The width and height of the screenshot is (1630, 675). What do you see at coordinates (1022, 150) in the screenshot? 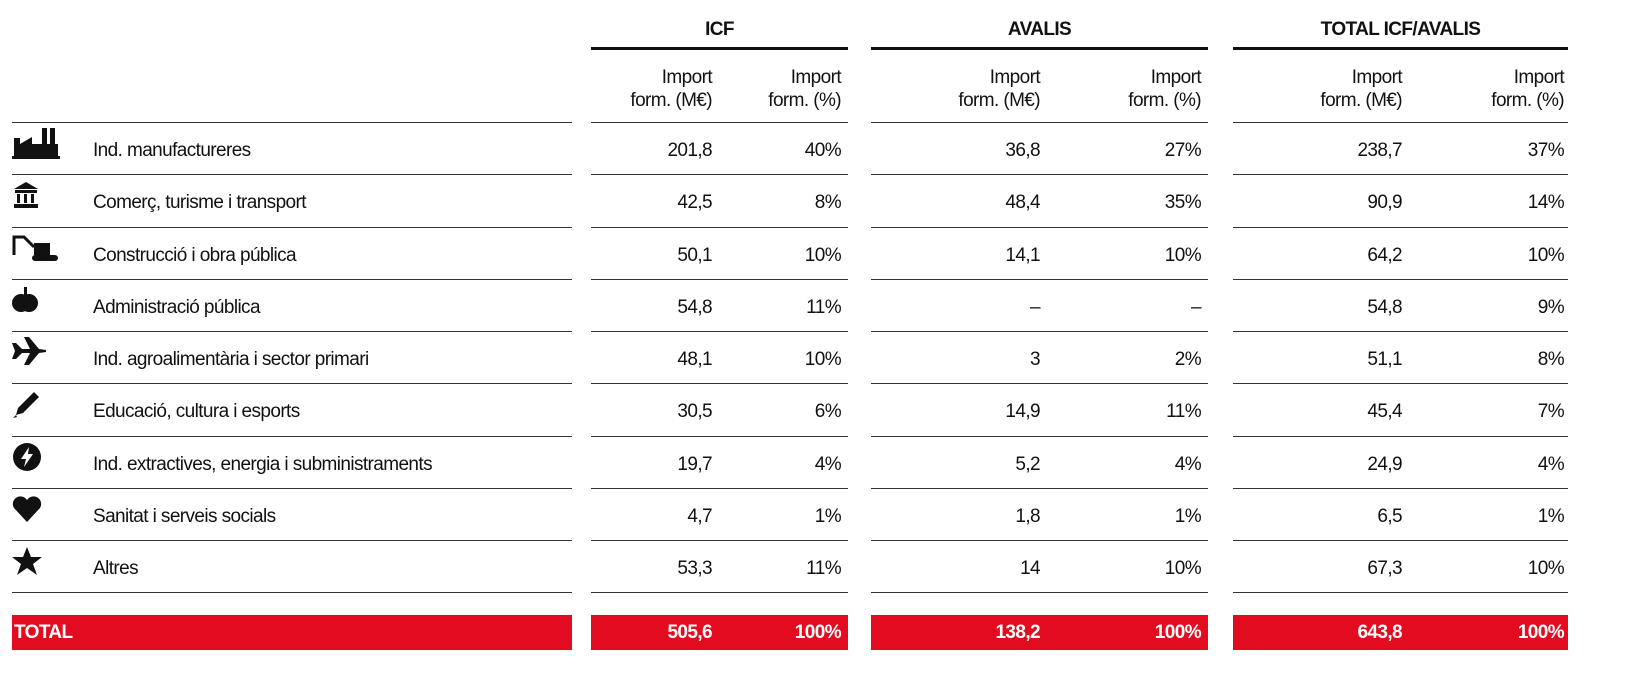
I see `cell: 36,8` at bounding box center [1022, 150].